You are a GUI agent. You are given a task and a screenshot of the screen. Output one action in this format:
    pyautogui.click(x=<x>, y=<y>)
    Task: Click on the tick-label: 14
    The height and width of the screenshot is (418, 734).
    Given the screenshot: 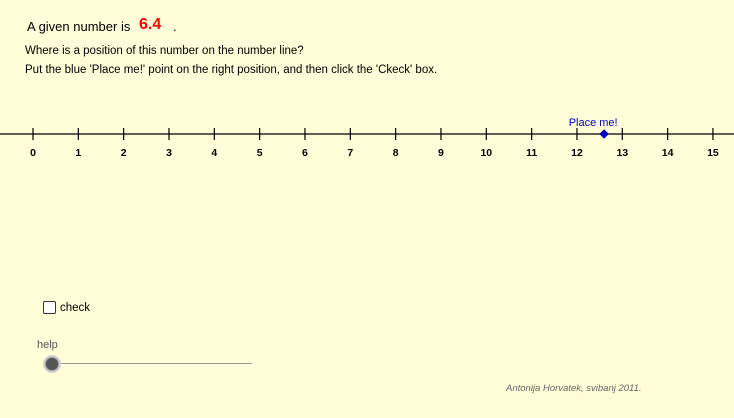 What is the action you would take?
    pyautogui.click(x=668, y=153)
    